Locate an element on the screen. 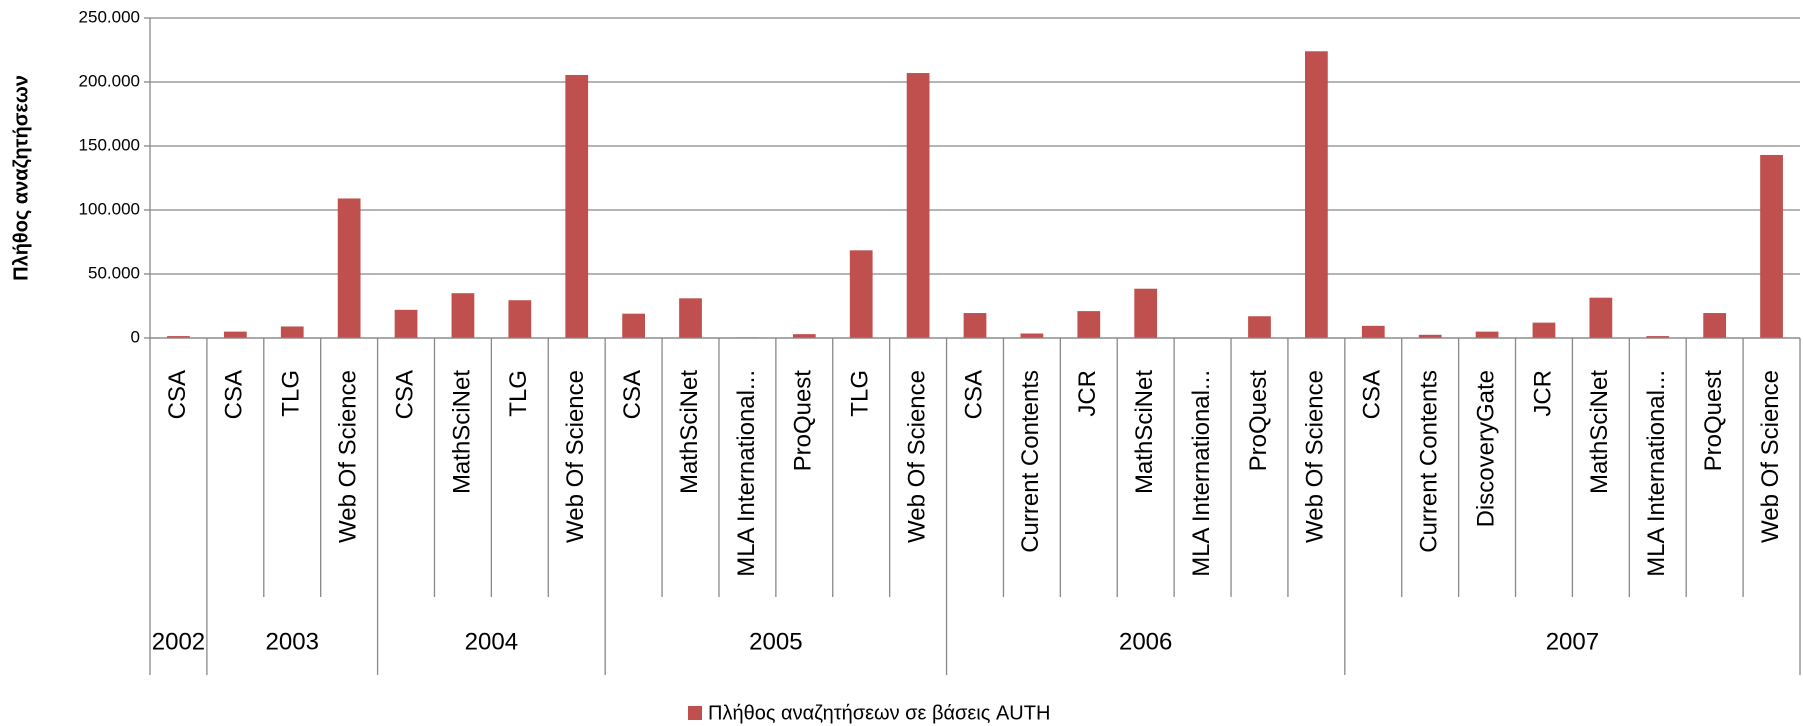  y-tick-label: 250.000 is located at coordinates (109, 16).